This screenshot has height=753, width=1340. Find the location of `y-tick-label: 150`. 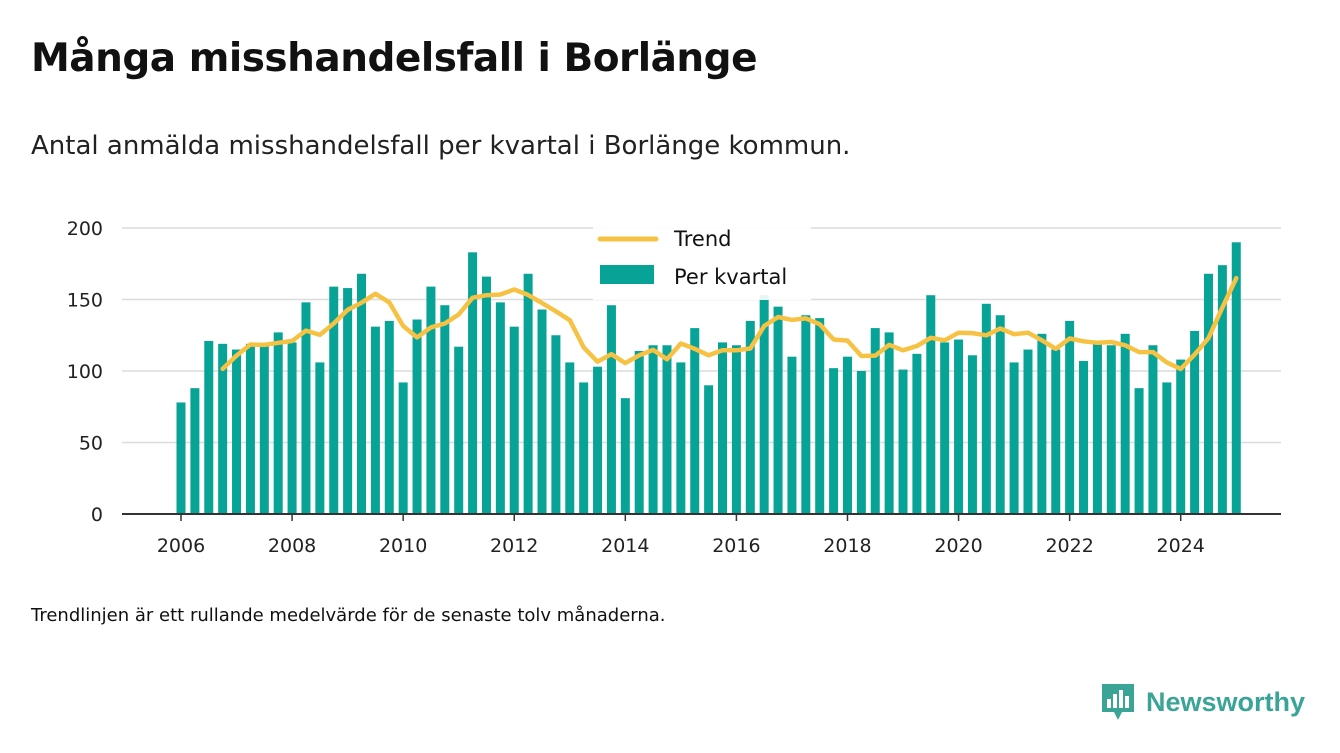

y-tick-label: 150 is located at coordinates (85, 301).